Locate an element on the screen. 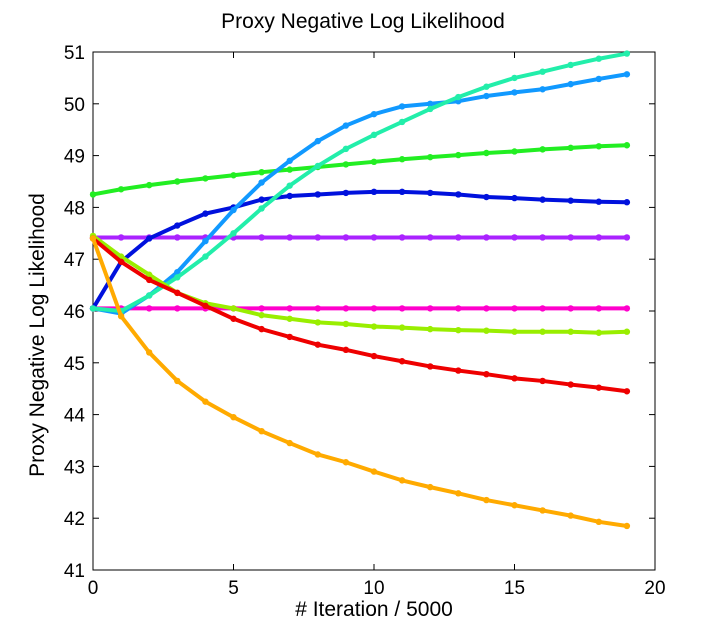 The width and height of the screenshot is (706, 634). x-tick-label: 20 is located at coordinates (654, 588).